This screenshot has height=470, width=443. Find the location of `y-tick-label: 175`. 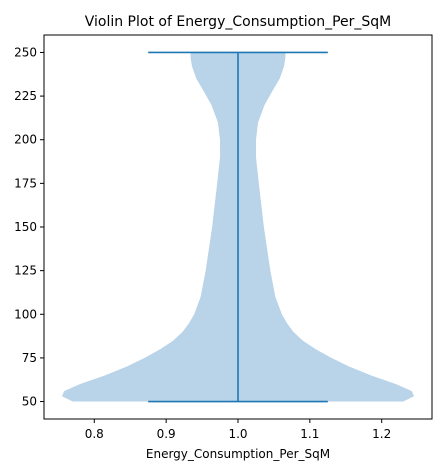

y-tick-label: 175 is located at coordinates (25, 183).